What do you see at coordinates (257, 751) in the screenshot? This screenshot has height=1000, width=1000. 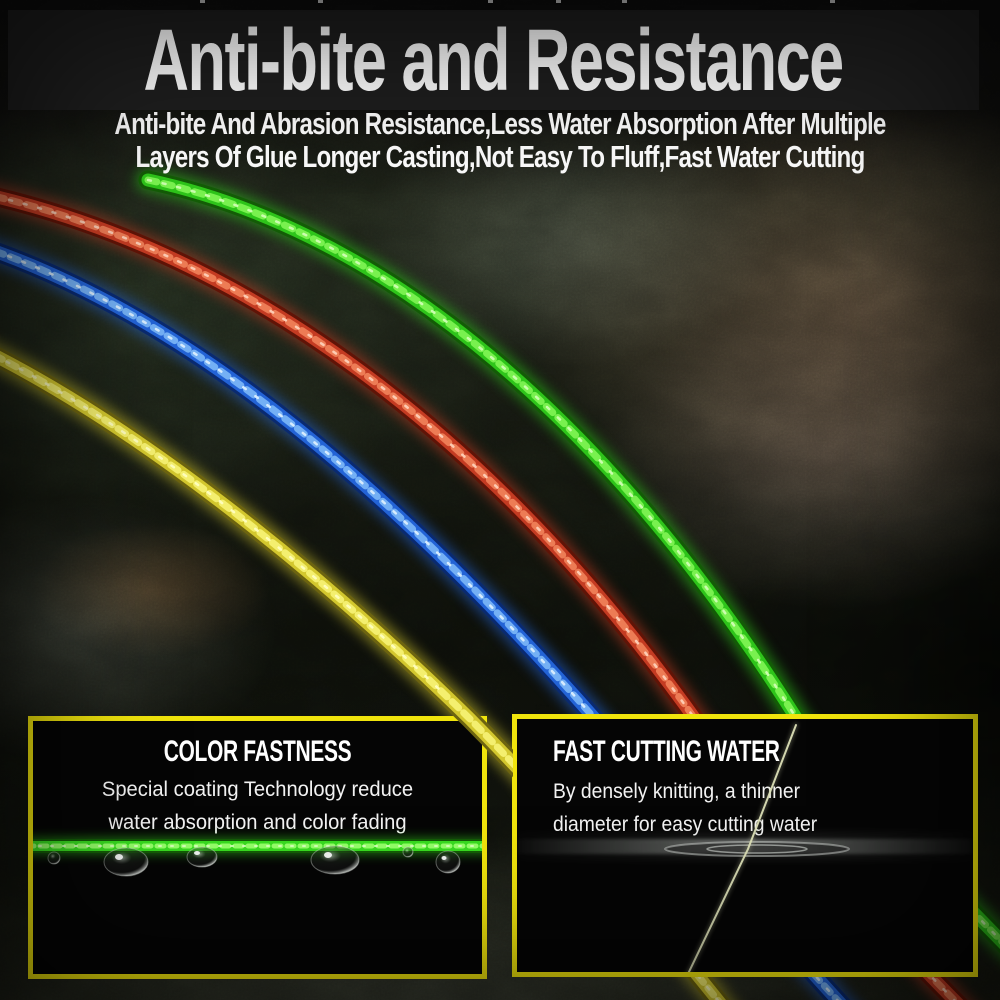 I see `card-title: COLOR FASTNESS` at bounding box center [257, 751].